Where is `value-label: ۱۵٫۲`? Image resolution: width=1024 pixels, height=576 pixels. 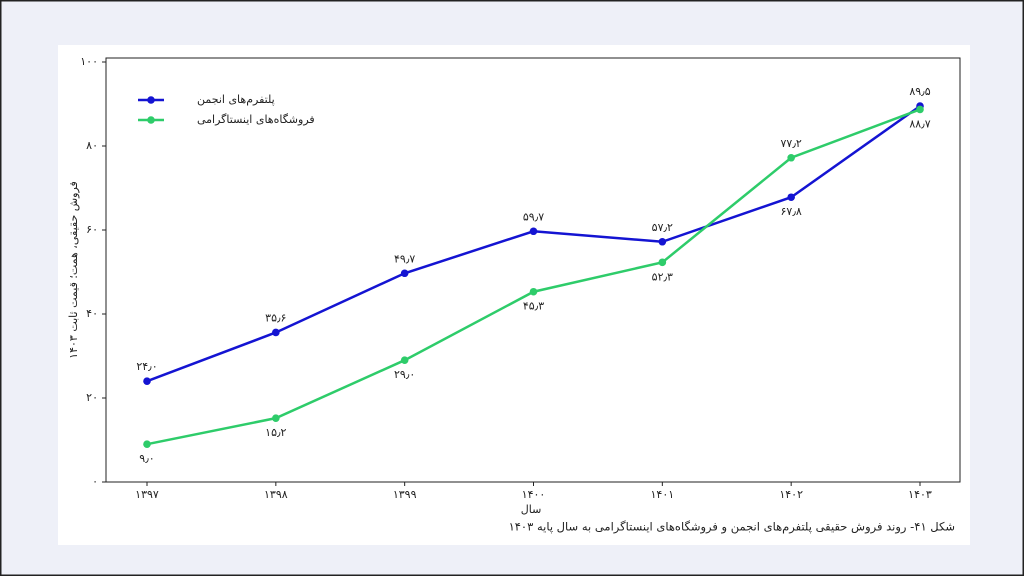 value-label: ۱۵٫۲ is located at coordinates (275, 432).